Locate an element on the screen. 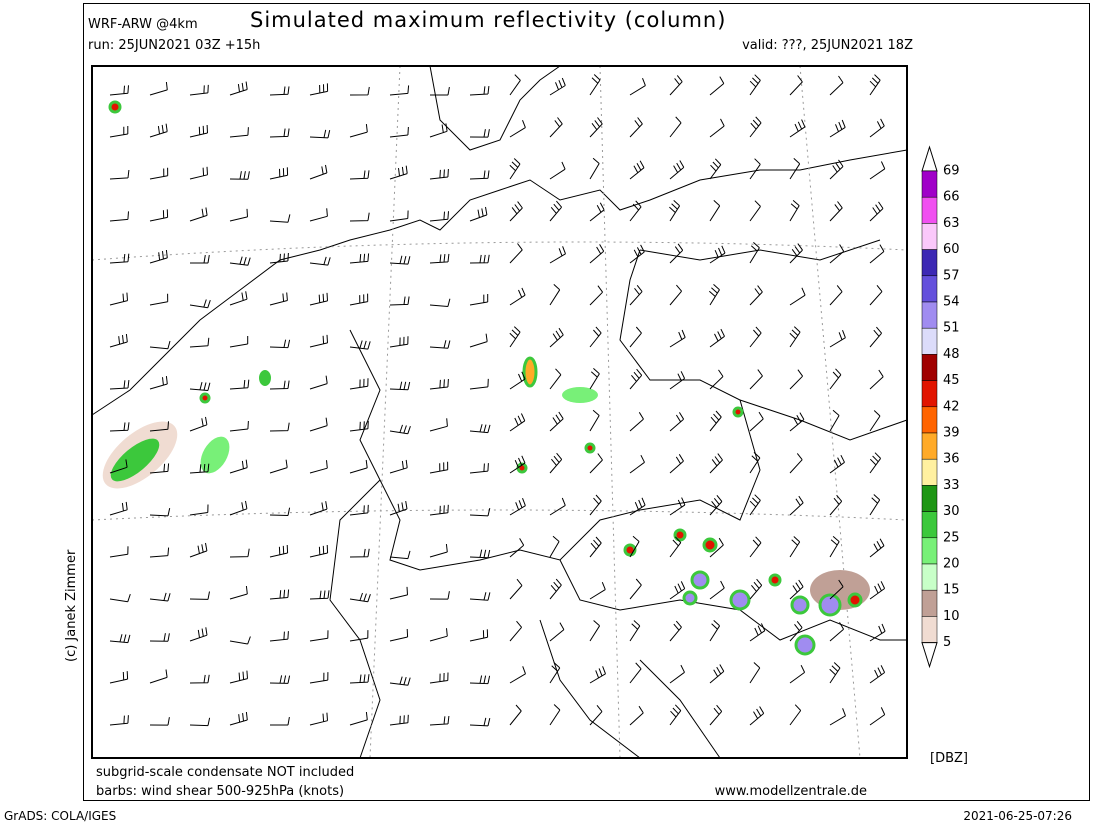 The width and height of the screenshot is (1100, 829). timestamp: 2021-06-25-07:26 is located at coordinates (1017, 816).